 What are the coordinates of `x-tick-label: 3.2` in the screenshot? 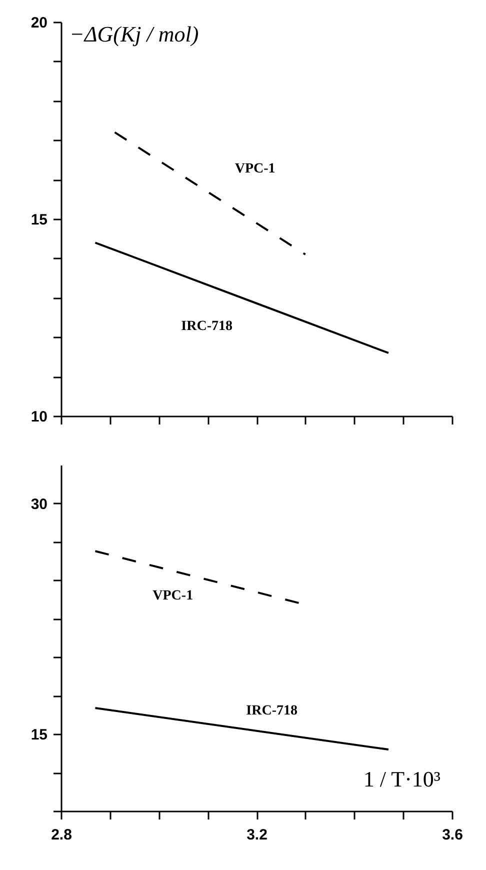 It's located at (257, 835).